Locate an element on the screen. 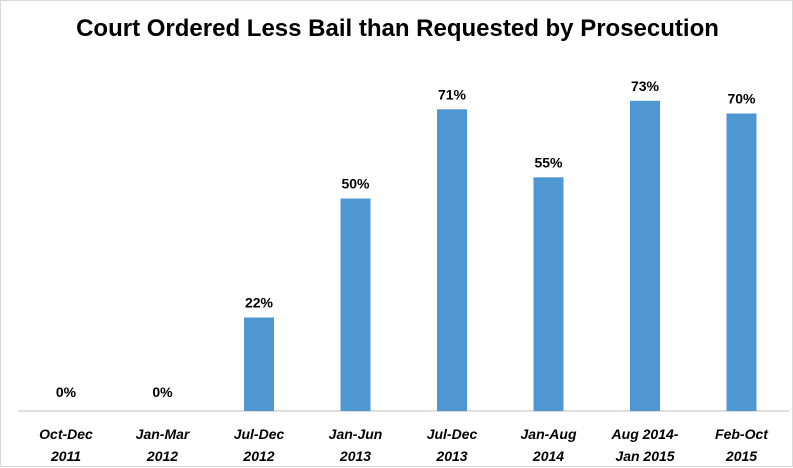 The width and height of the screenshot is (793, 468). category-label-6-line-1: Jan 2015 is located at coordinates (644, 456).